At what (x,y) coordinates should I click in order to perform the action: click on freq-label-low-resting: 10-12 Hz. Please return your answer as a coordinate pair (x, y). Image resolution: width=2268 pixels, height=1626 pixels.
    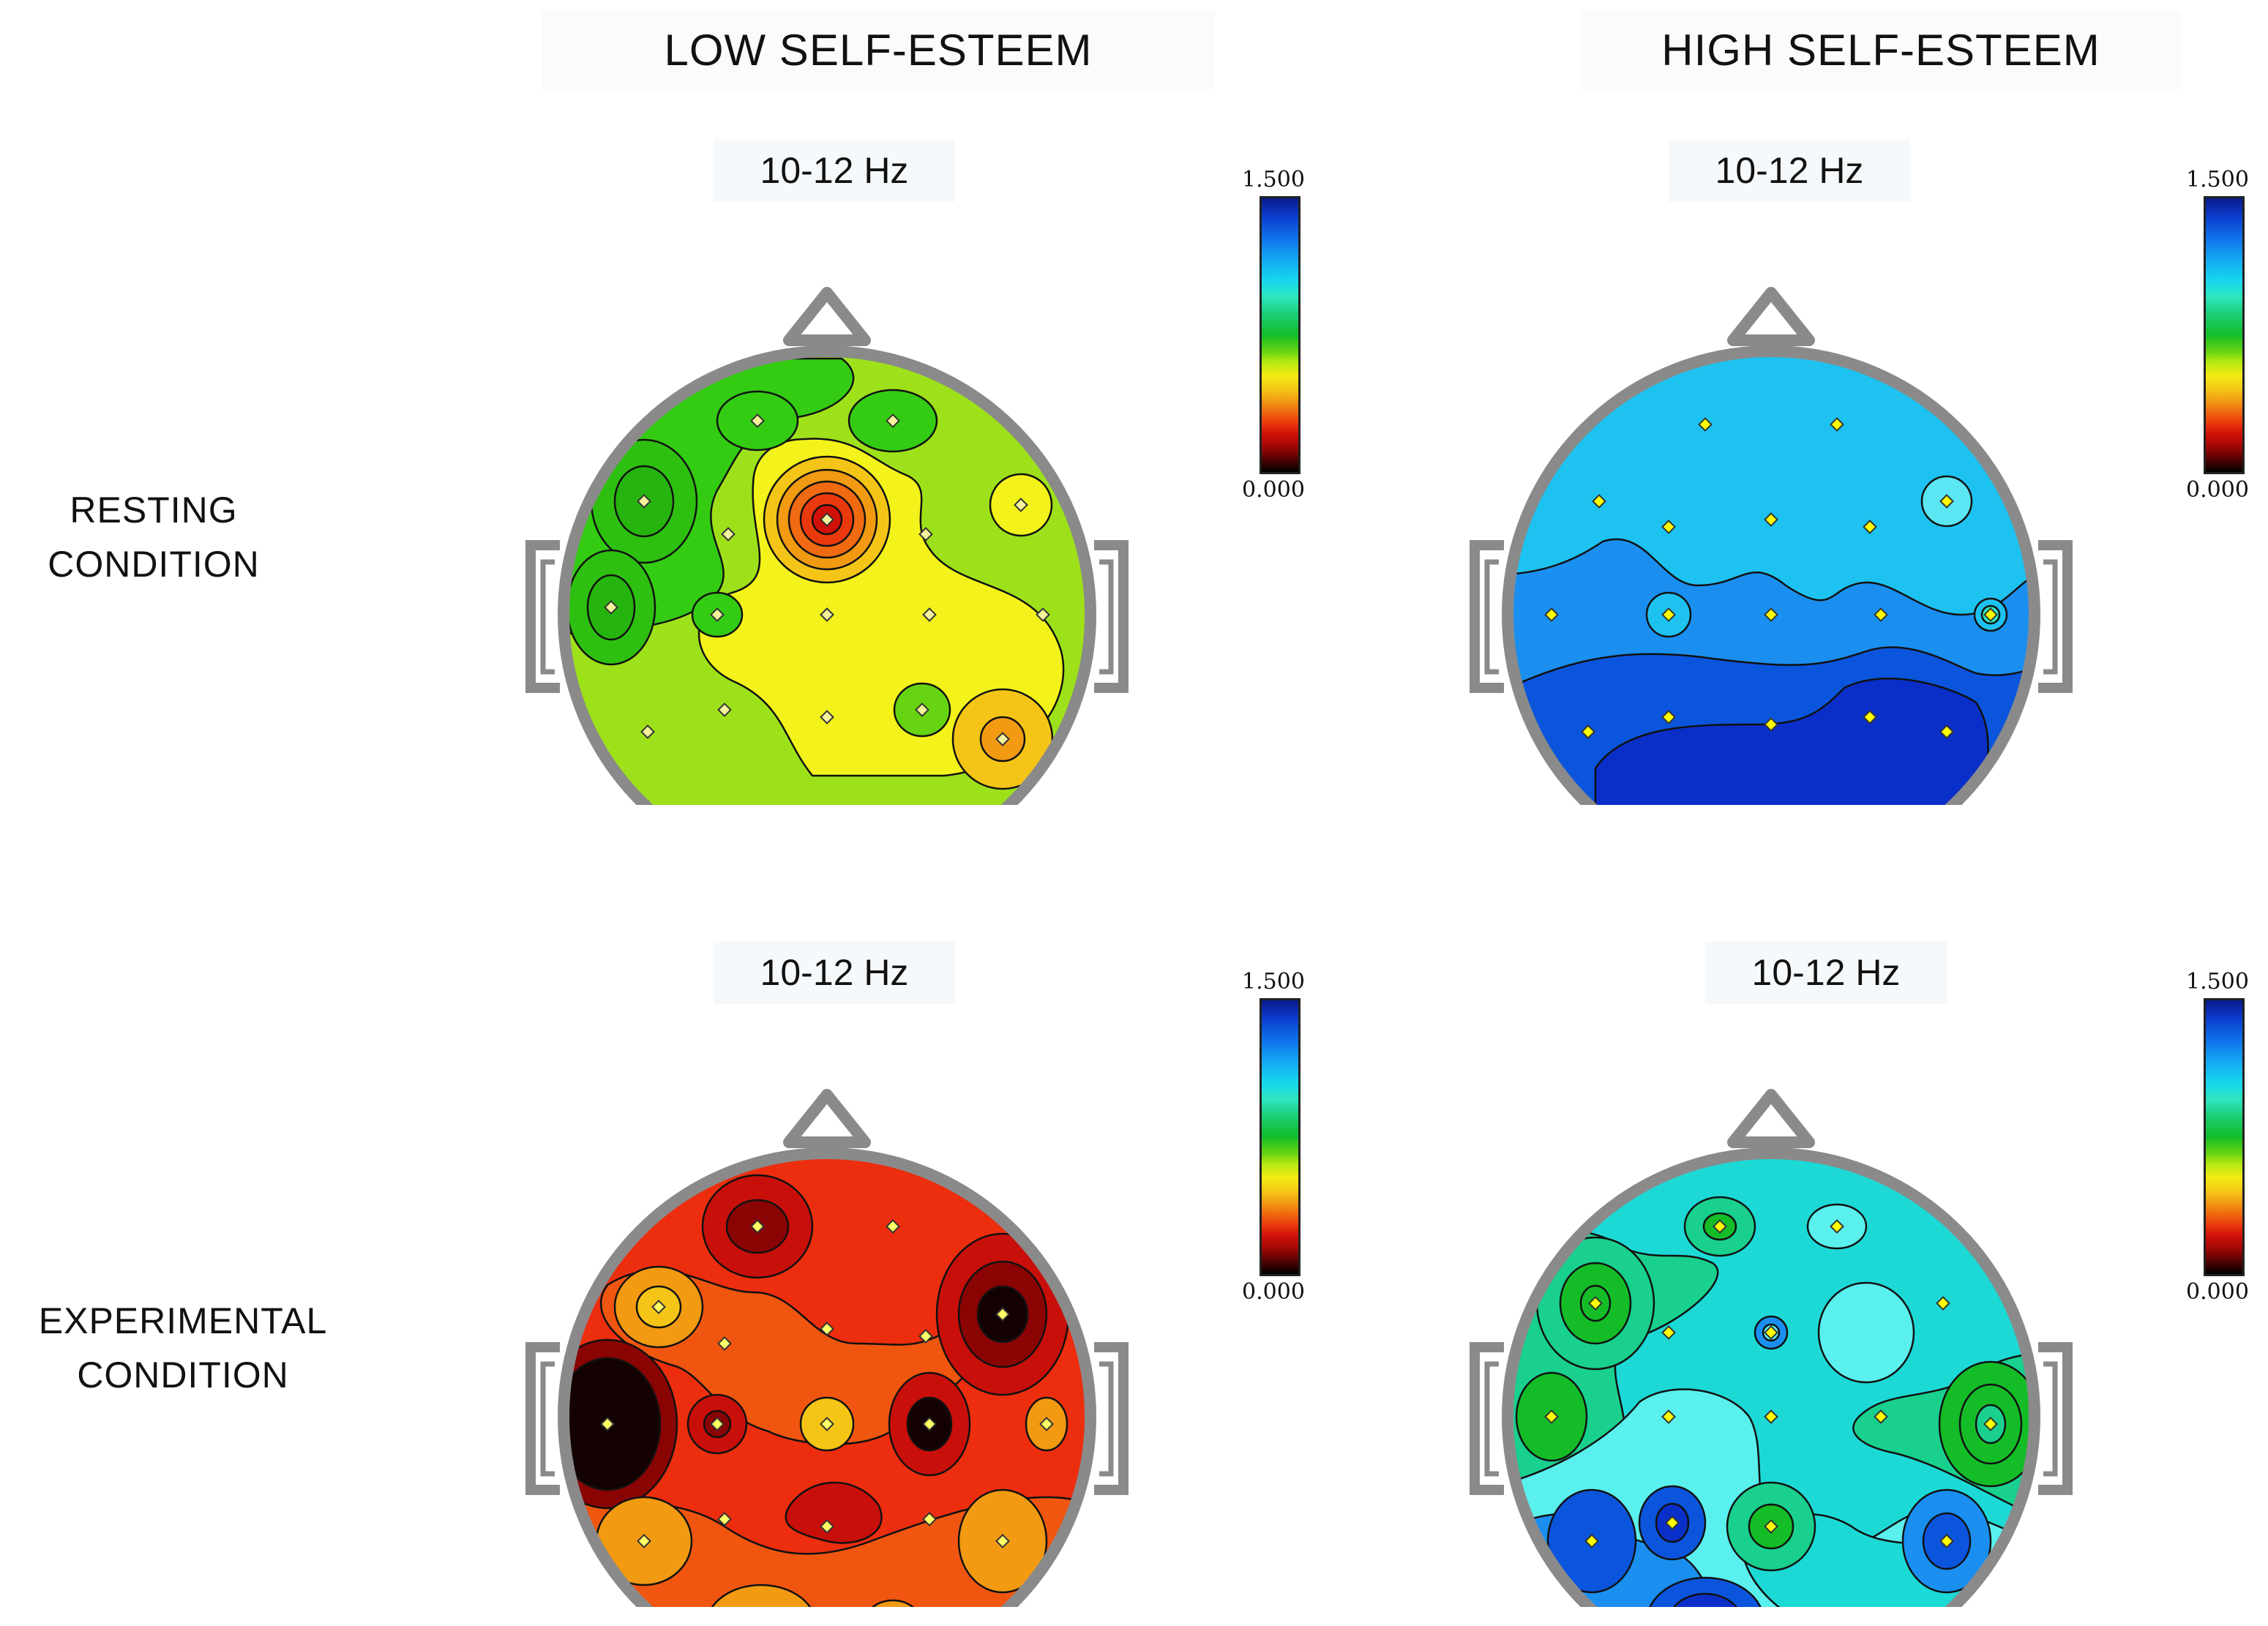
    Looking at the image, I should click on (834, 170).